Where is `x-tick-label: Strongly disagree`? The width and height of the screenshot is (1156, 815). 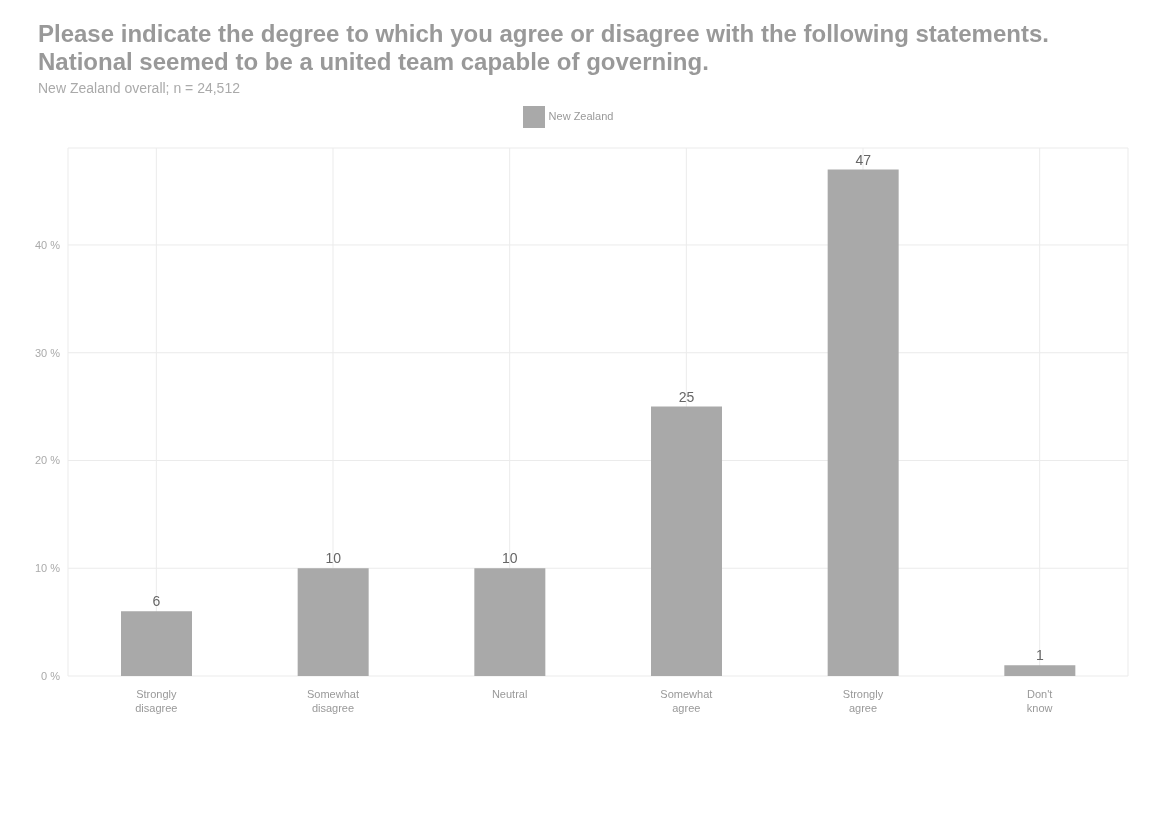 x-tick-label: Strongly disagree is located at coordinates (156, 701).